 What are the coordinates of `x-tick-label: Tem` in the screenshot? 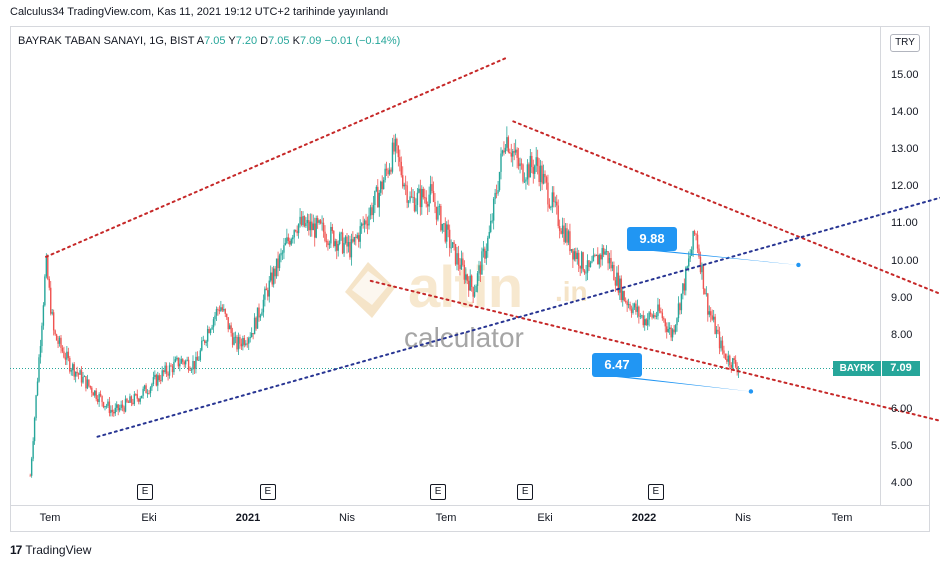 It's located at (446, 518).